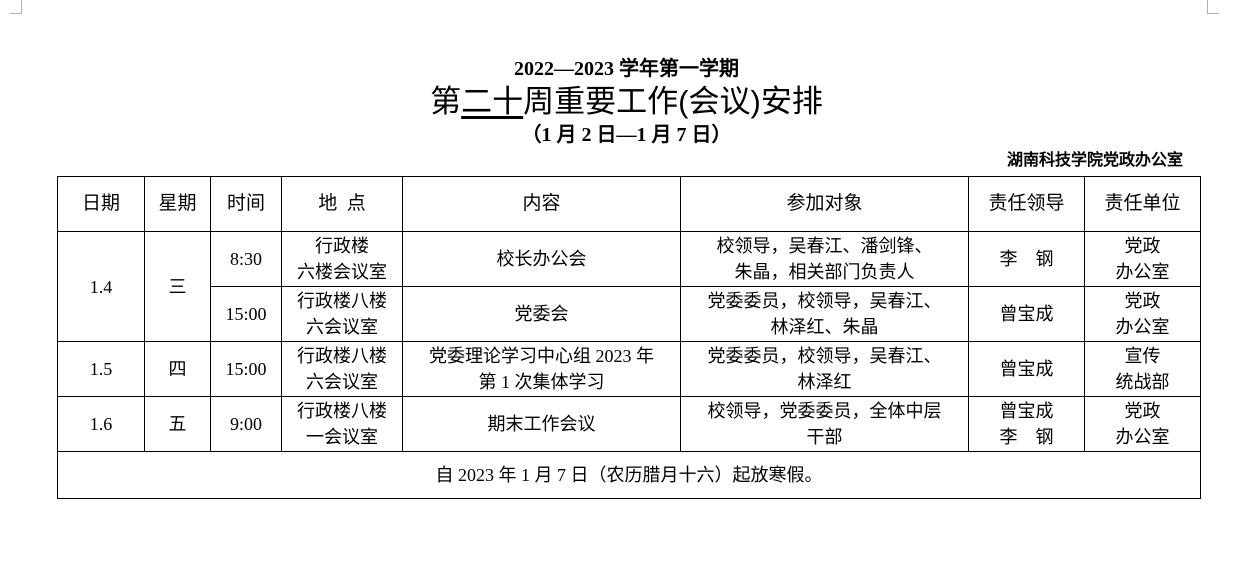 The width and height of the screenshot is (1253, 561). I want to click on footer-row: 自 2023 年 1 月 7 日（农历腊月十六）起放寒假。, so click(629, 475).